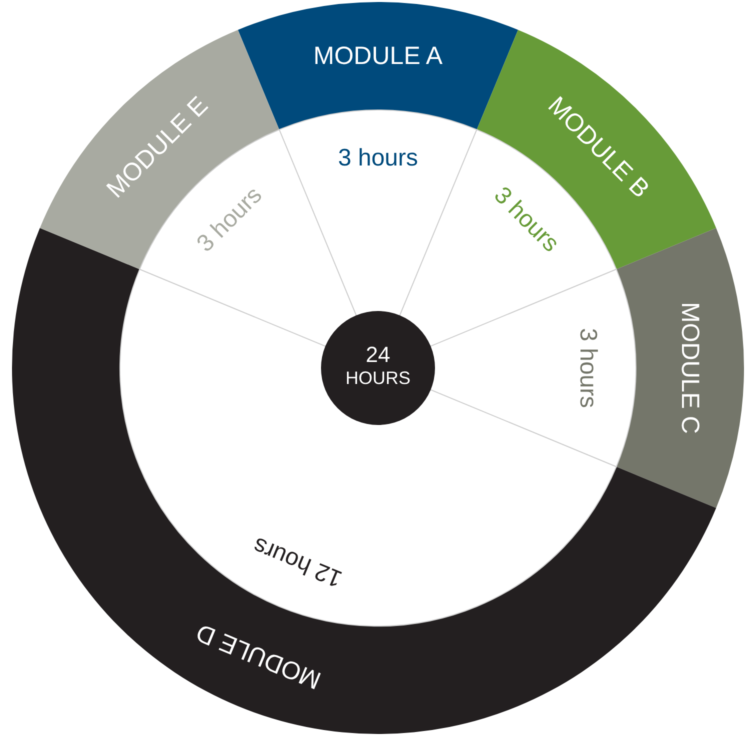 Image resolution: width=750 pixels, height=736 pixels. What do you see at coordinates (690, 368) in the screenshot?
I see `slice-label: MODULE C` at bounding box center [690, 368].